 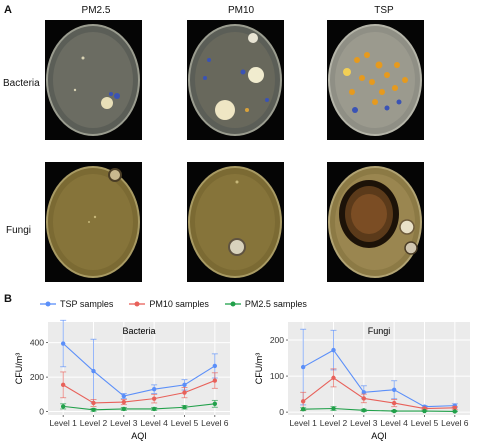 What do you see at coordinates (235, 222) in the screenshot?
I see `plate-fungi-pm10` at bounding box center [235, 222].